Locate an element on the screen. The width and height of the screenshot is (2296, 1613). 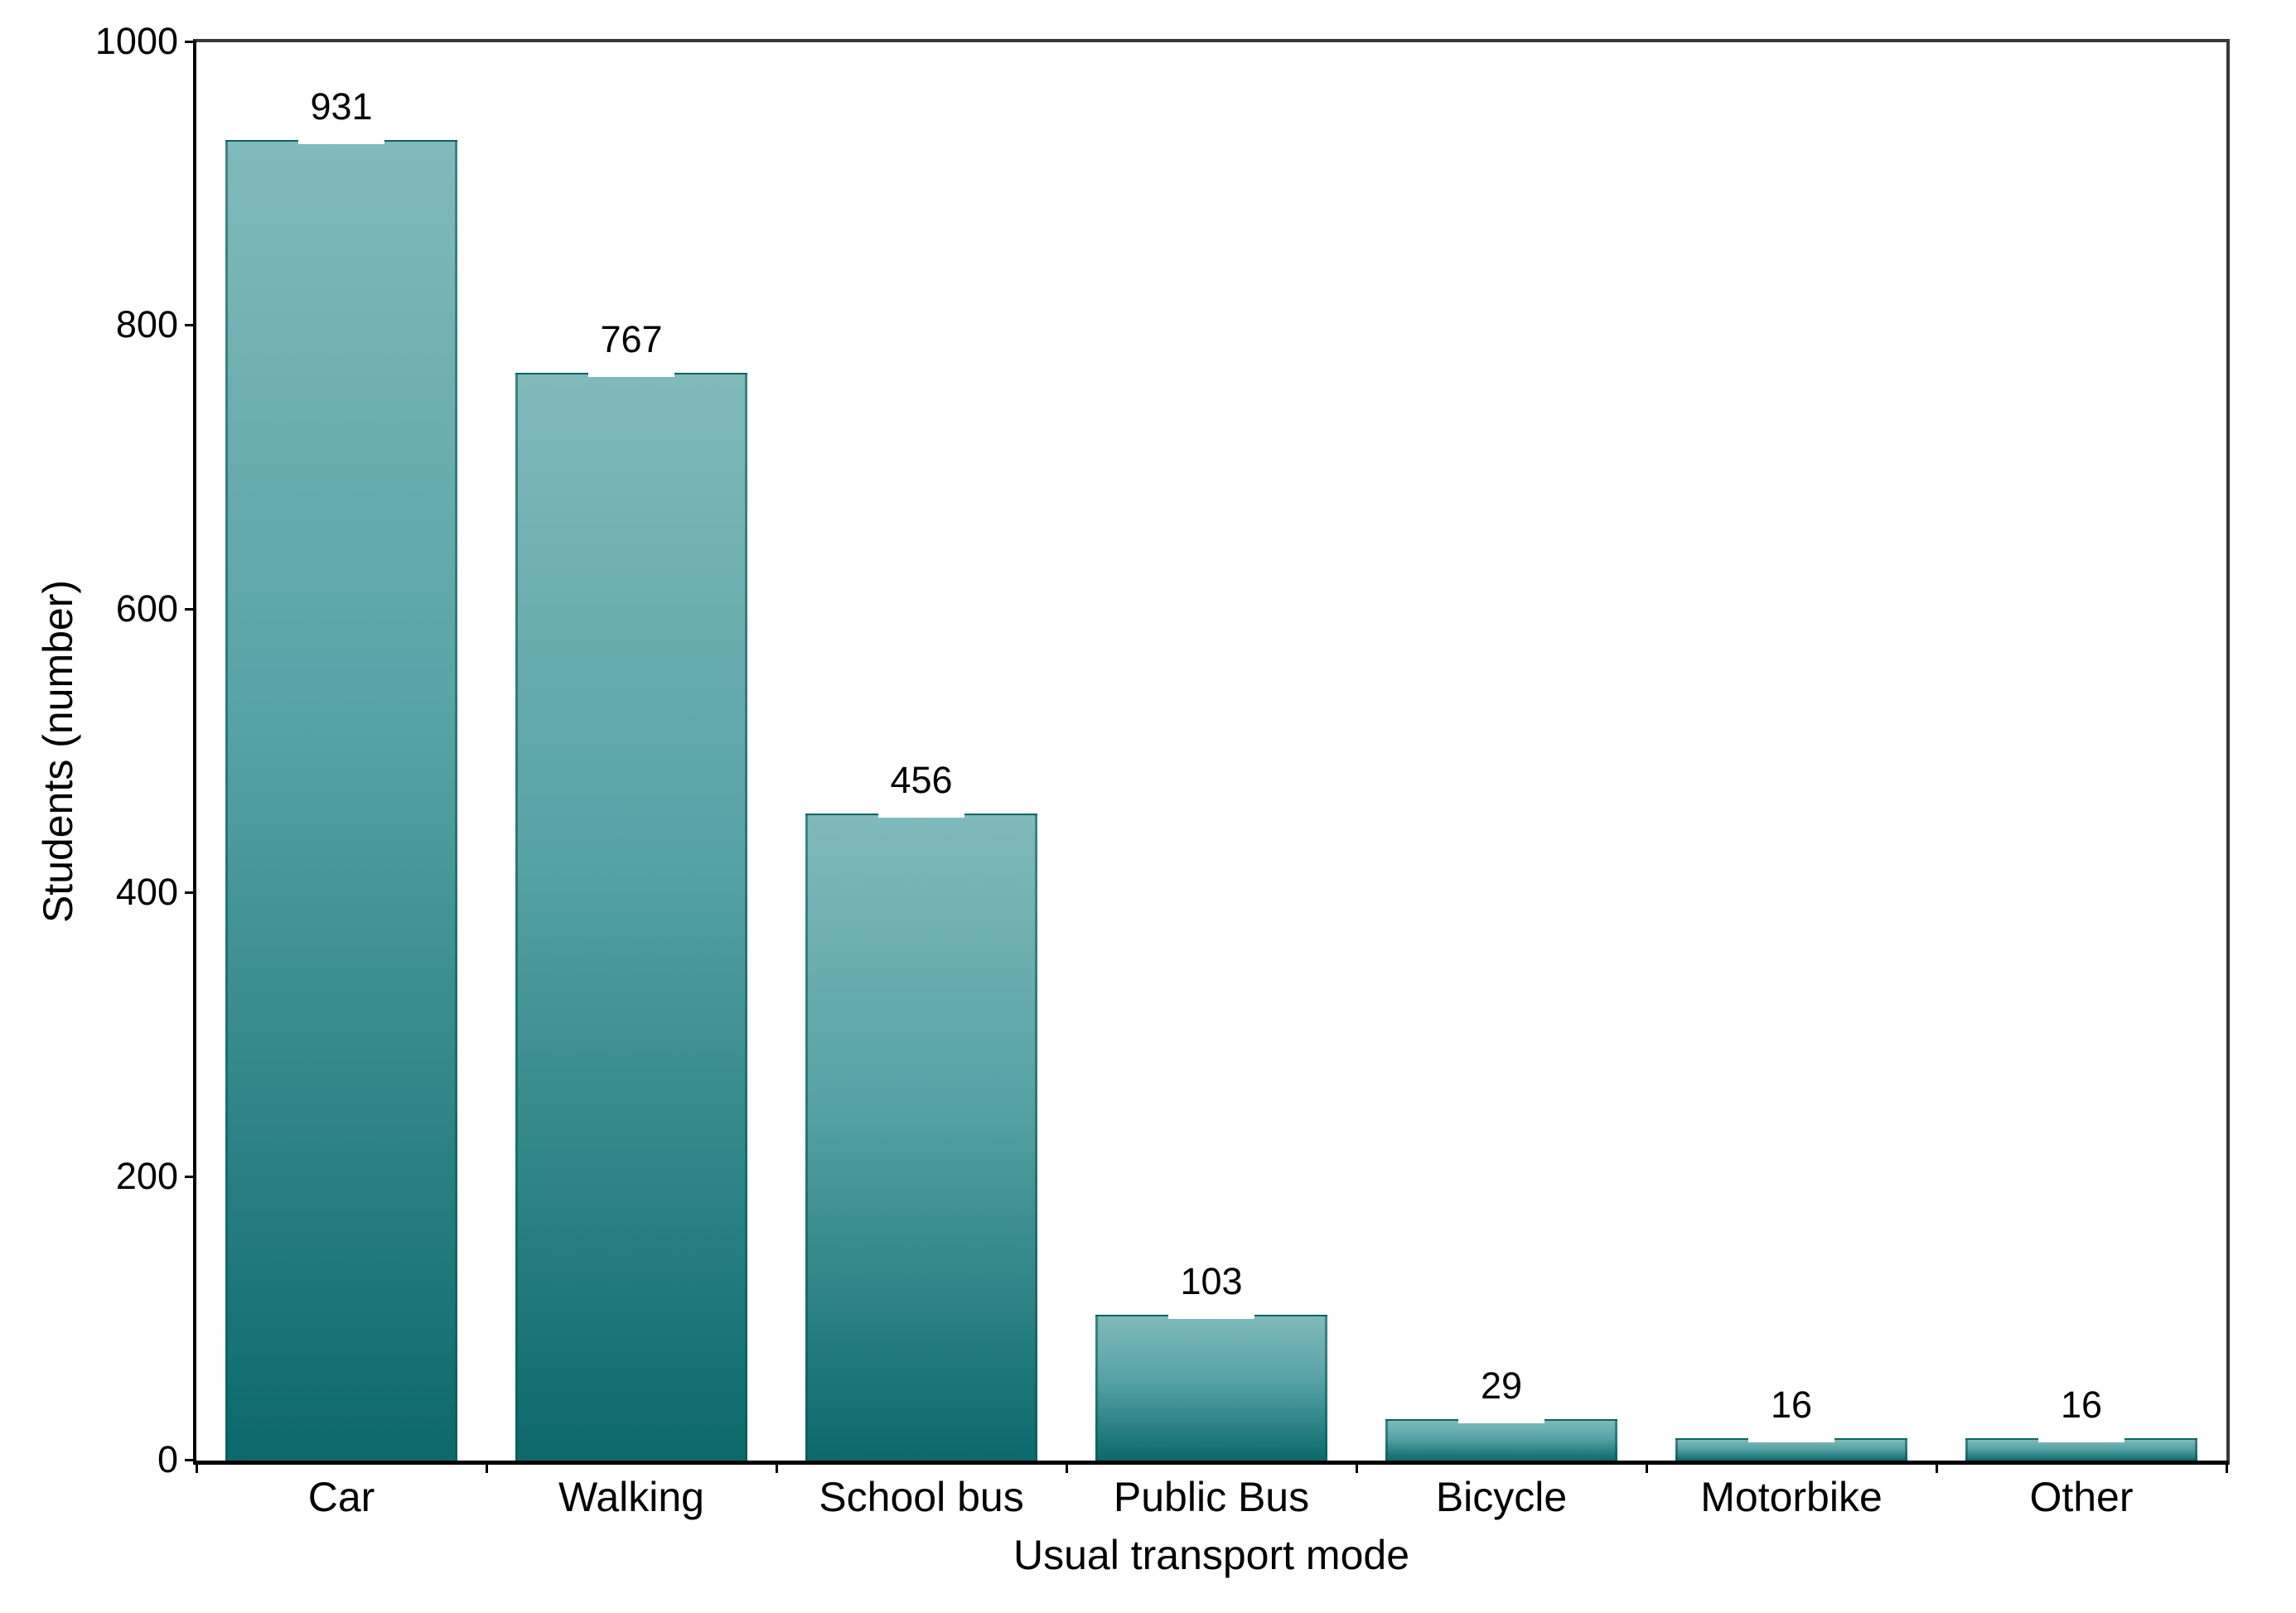
y-tick-label: 0 is located at coordinates (167, 1459).